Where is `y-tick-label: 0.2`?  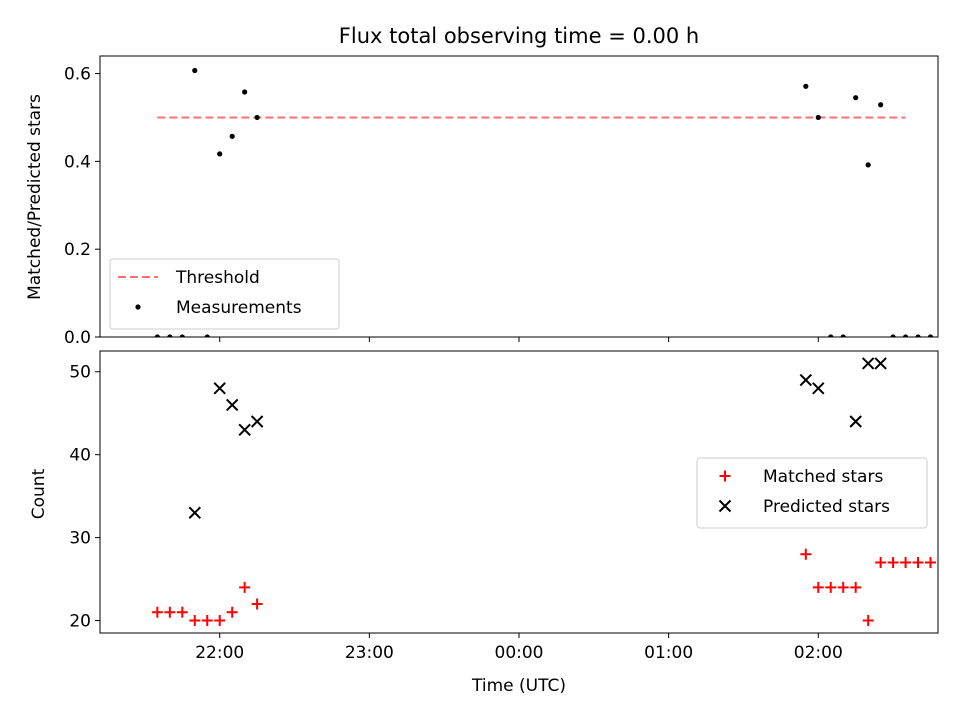
y-tick-label: 0.2 is located at coordinates (77, 250).